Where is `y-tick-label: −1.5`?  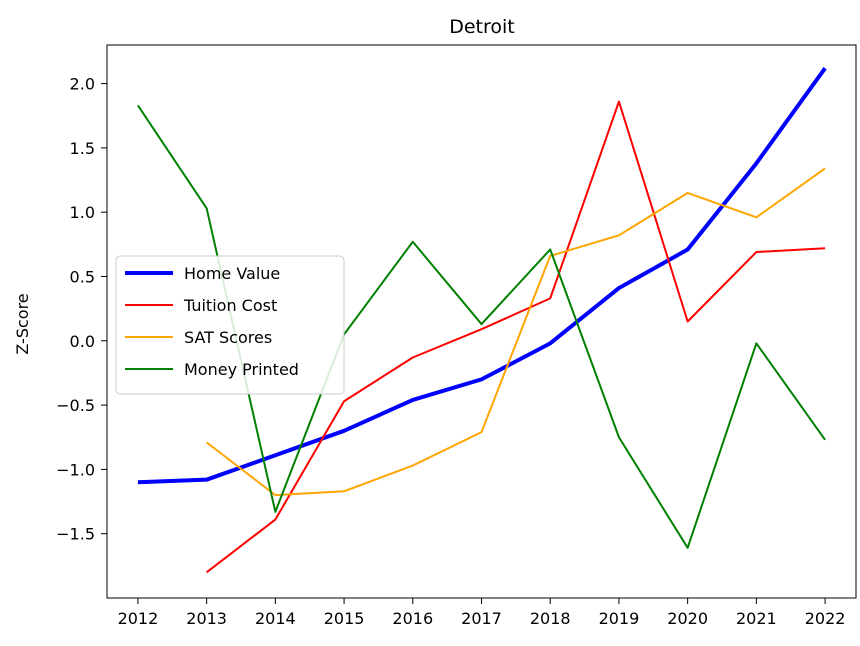 y-tick-label: −1.5 is located at coordinates (75, 534).